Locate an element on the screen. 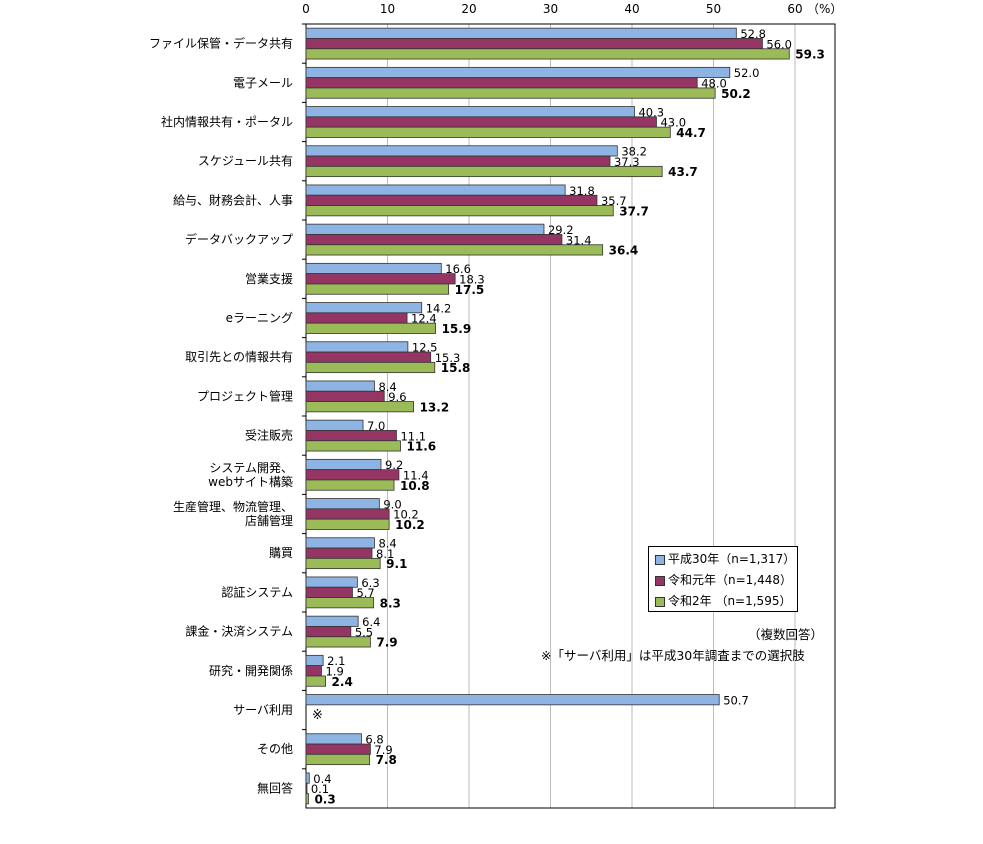  data-label: 31.4 is located at coordinates (579, 240).